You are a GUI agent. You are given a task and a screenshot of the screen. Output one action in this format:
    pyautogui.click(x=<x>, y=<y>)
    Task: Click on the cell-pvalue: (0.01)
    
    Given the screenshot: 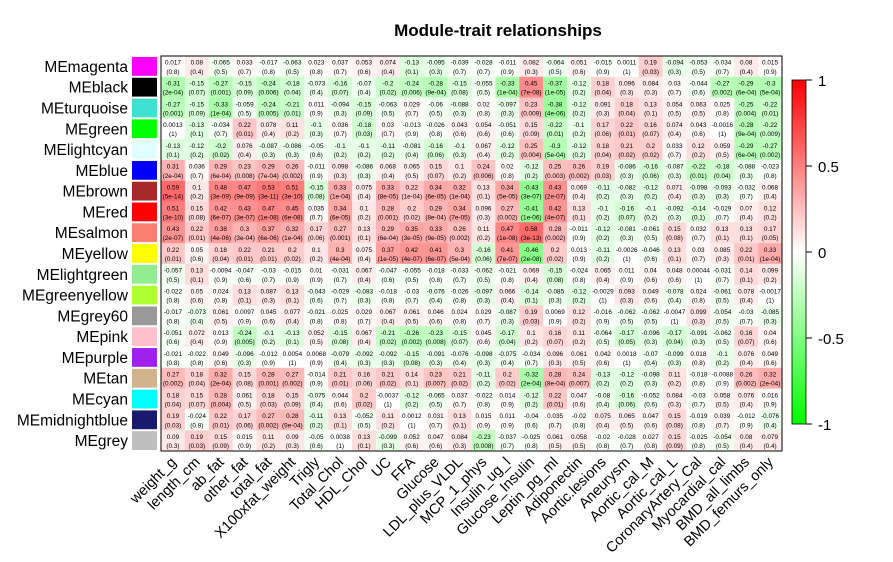 What is the action you would take?
    pyautogui.click(x=626, y=134)
    